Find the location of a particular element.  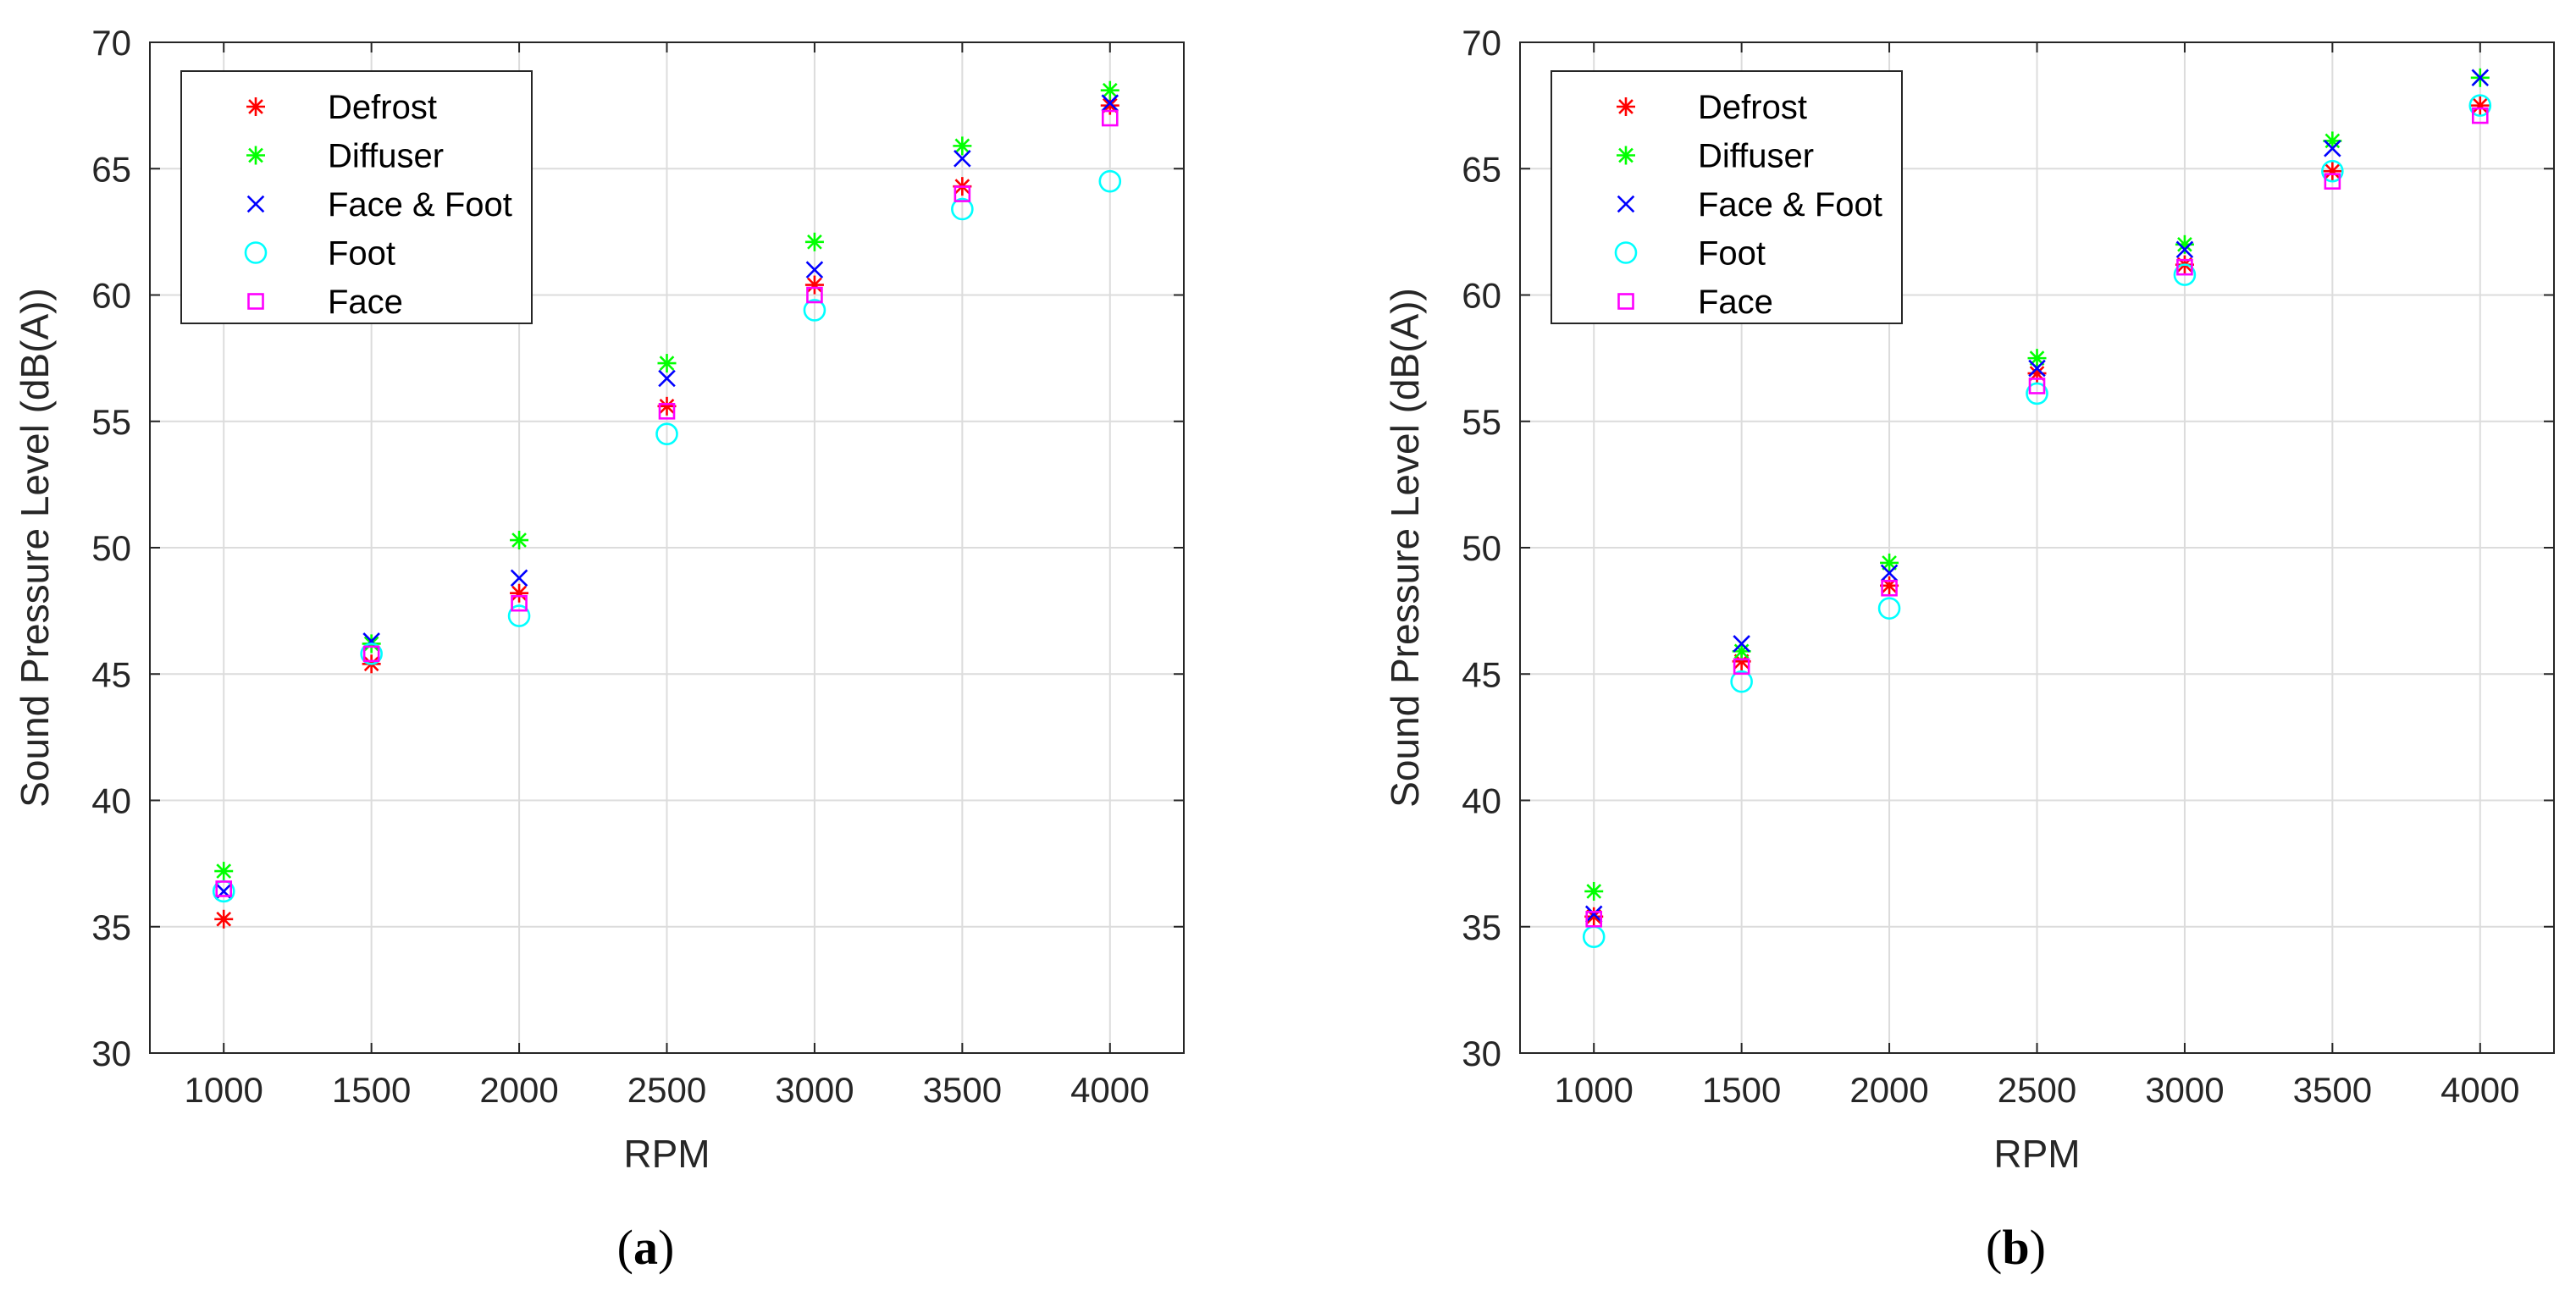

legend-label: Defrost is located at coordinates (382, 107).